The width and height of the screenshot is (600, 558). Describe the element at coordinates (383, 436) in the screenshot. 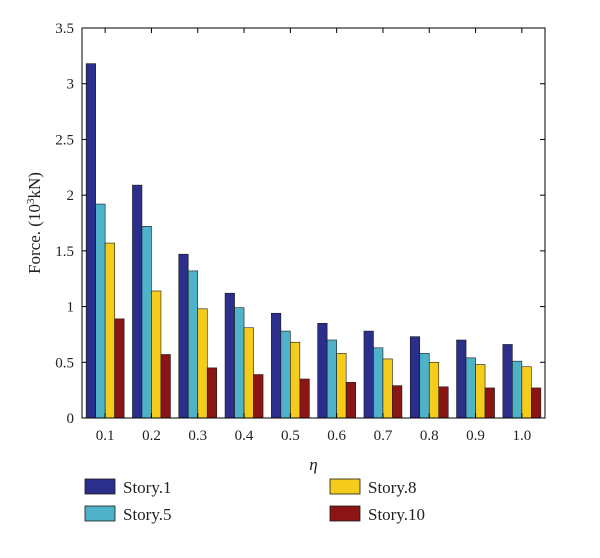

I see `x-tick-label: 0.7` at that location.